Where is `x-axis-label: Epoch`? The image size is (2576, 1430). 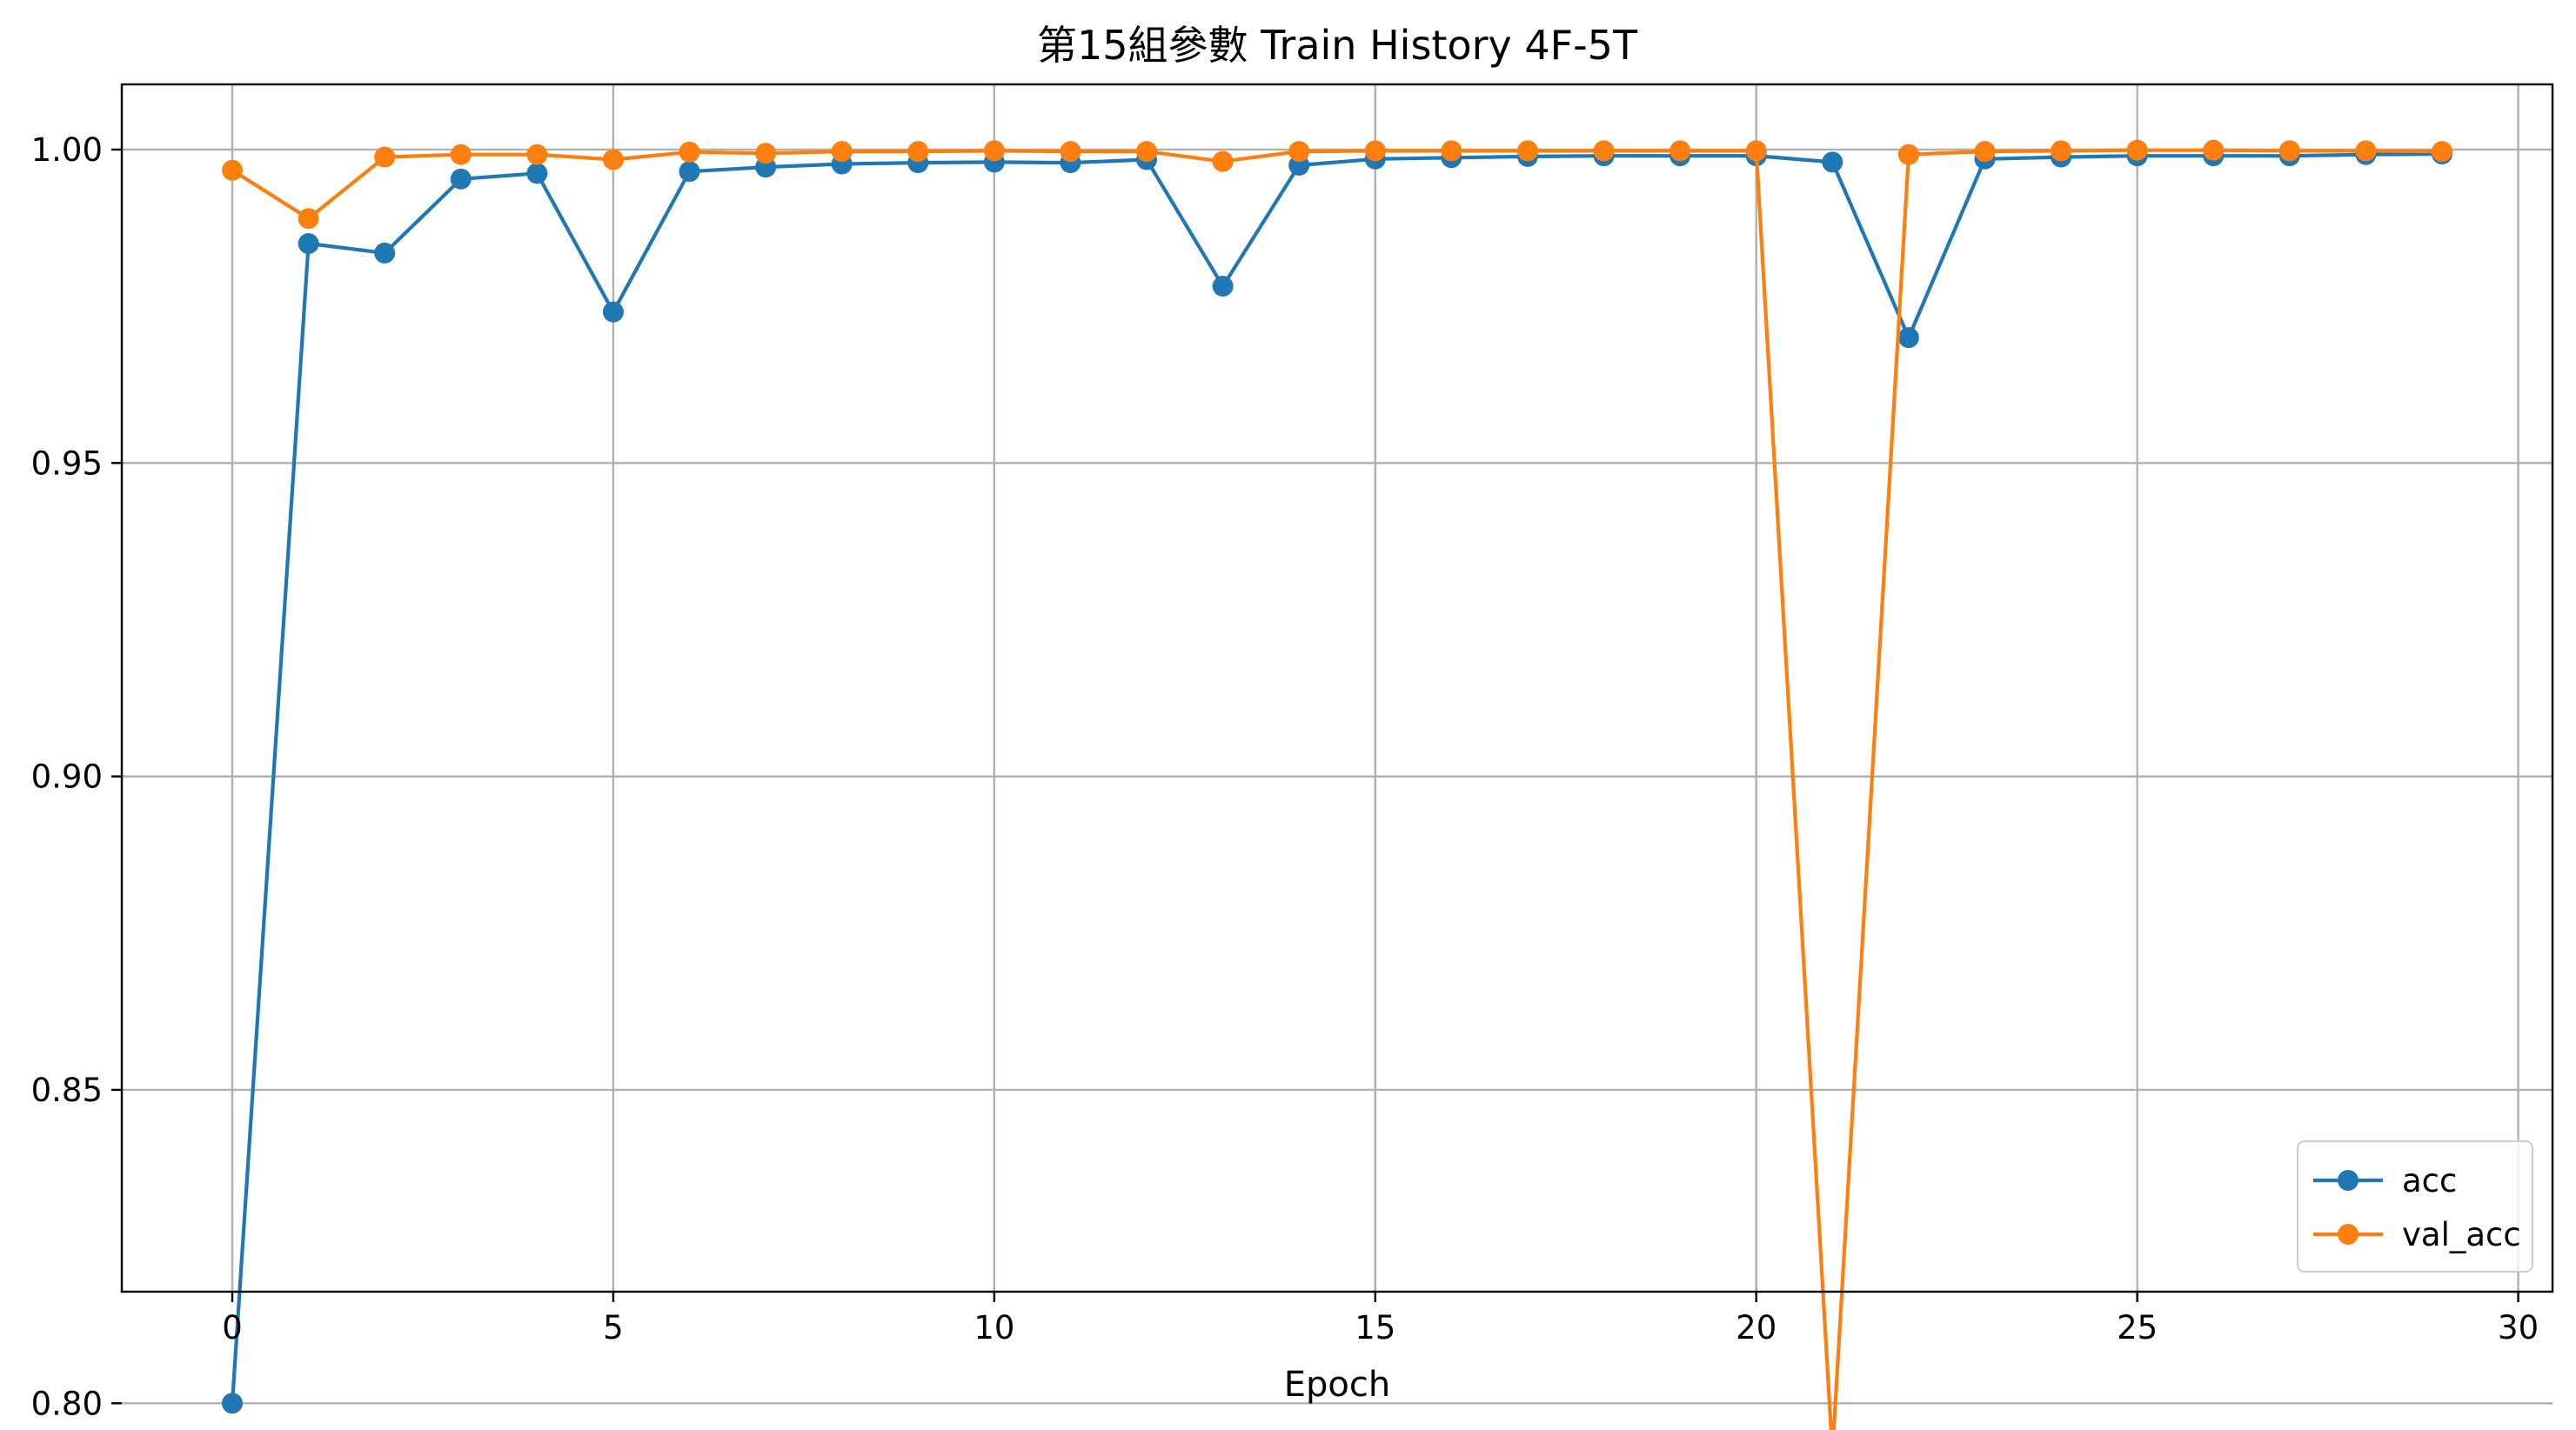 x-axis-label: Epoch is located at coordinates (1337, 1385).